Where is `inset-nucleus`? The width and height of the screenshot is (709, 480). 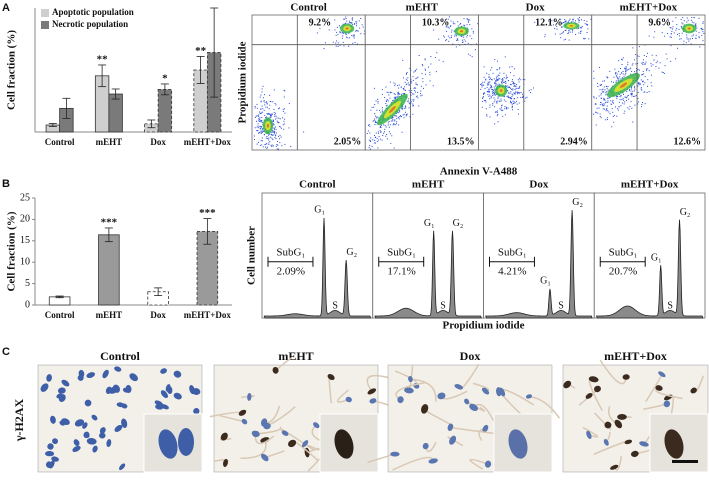
inset-nucleus is located at coordinates (344, 444).